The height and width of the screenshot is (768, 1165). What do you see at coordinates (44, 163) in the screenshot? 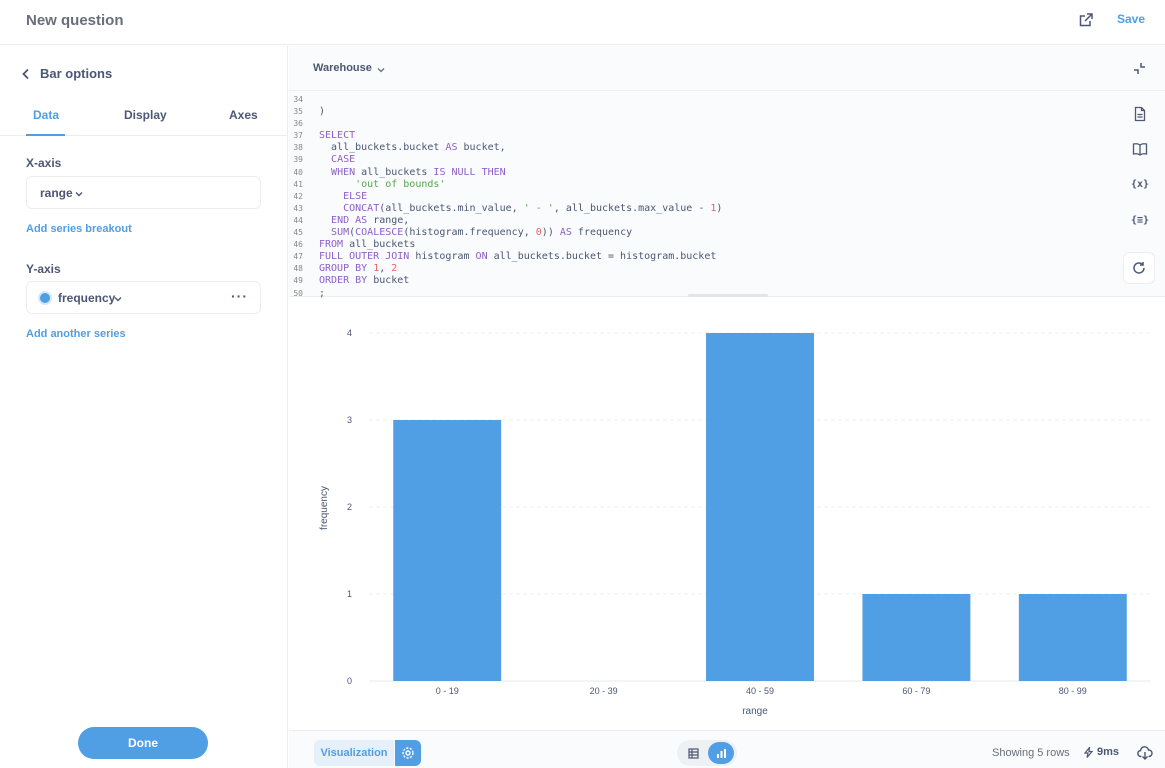
I see `x-axis-label: X-axis` at bounding box center [44, 163].